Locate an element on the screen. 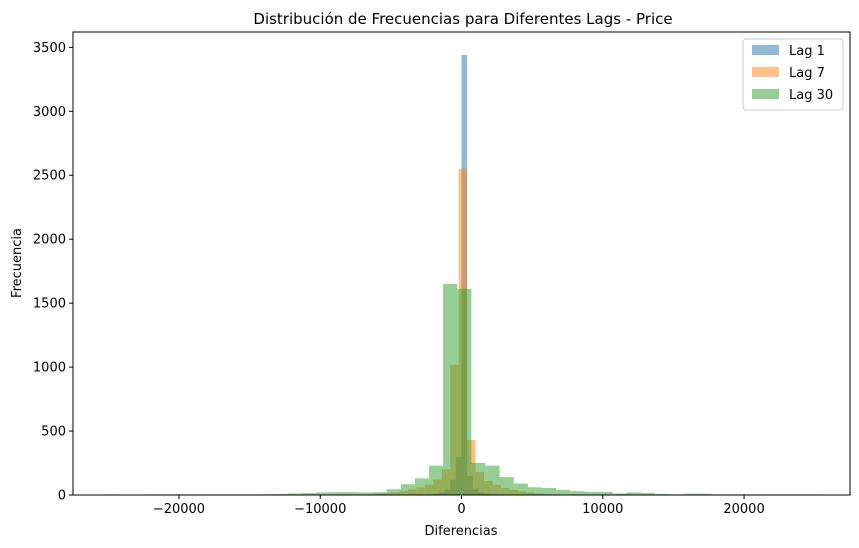 The image size is (859, 548). y-tick-label: 3500 is located at coordinates (49, 48).